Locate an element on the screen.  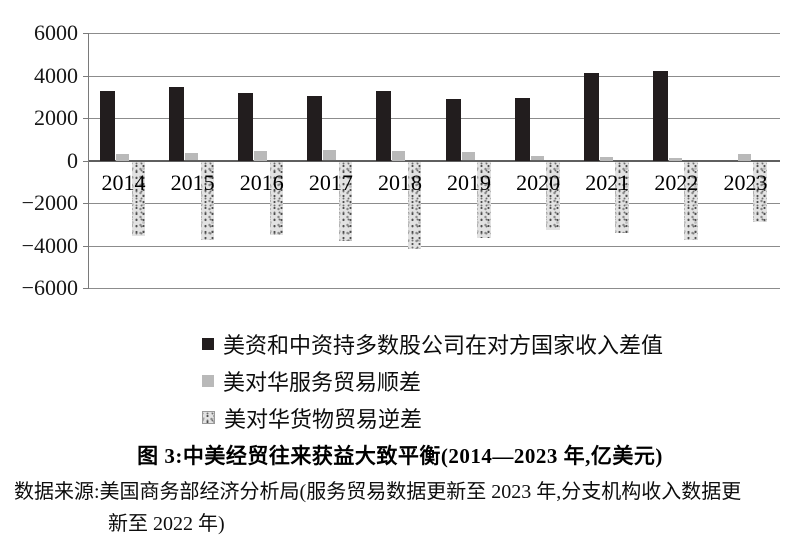
bar-solid-black-2016 is located at coordinates (246, 126).